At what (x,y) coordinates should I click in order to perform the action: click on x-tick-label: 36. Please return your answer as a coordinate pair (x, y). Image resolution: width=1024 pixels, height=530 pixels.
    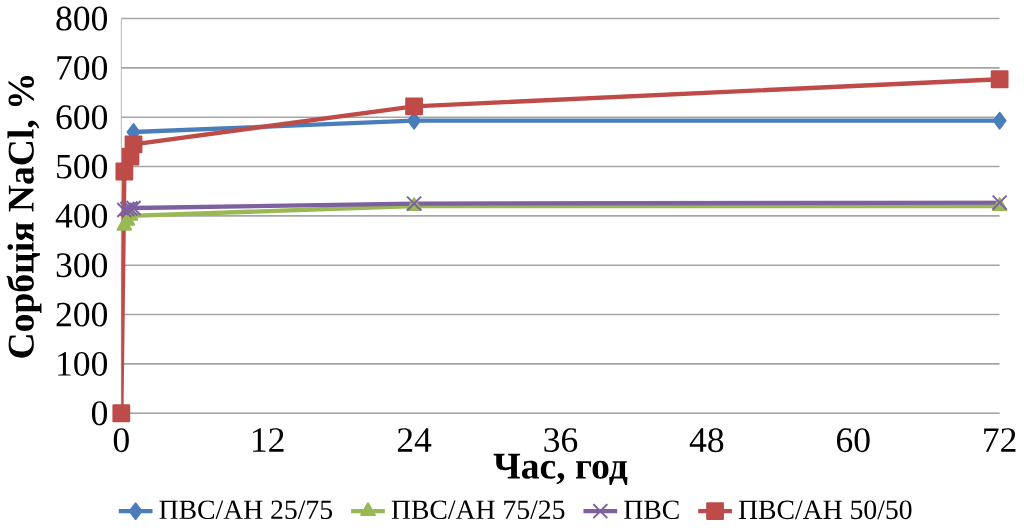
    Looking at the image, I should click on (561, 440).